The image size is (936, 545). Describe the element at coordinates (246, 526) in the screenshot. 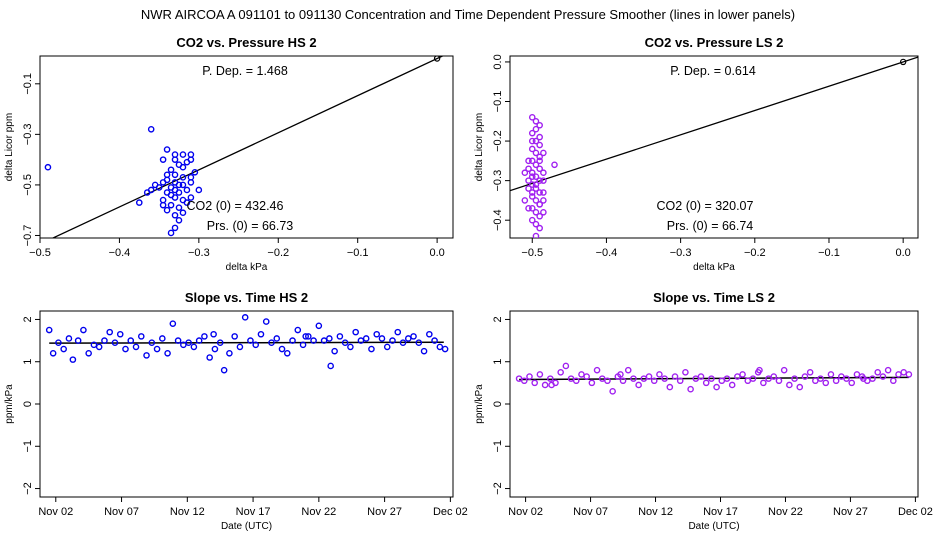

I see `x-axis-label: Date (UTC)` at that location.